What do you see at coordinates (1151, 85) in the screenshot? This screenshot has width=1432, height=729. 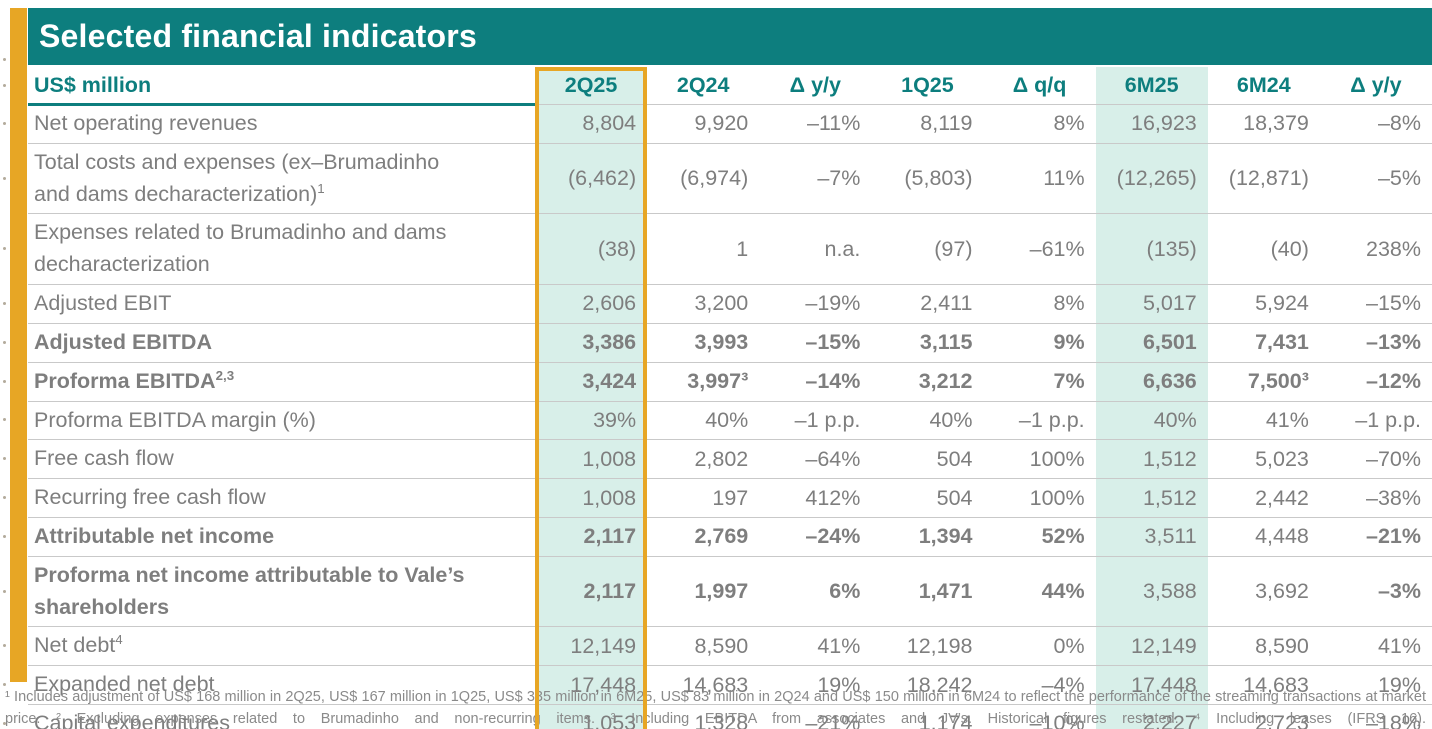 I see `column-header-6m25: 6M25` at bounding box center [1151, 85].